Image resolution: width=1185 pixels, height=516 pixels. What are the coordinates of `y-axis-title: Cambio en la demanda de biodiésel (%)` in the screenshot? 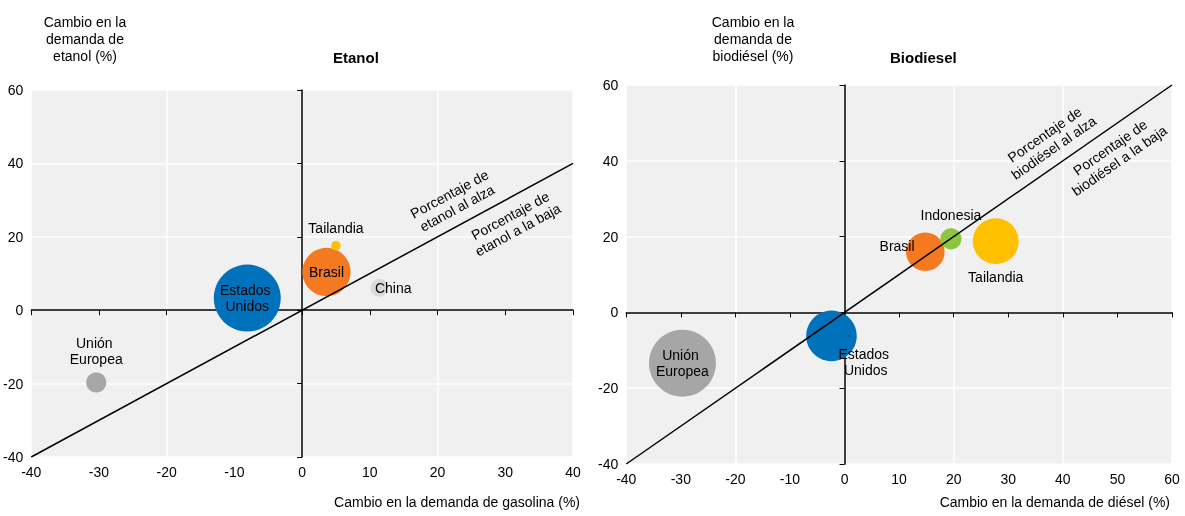 It's located at (753, 38).